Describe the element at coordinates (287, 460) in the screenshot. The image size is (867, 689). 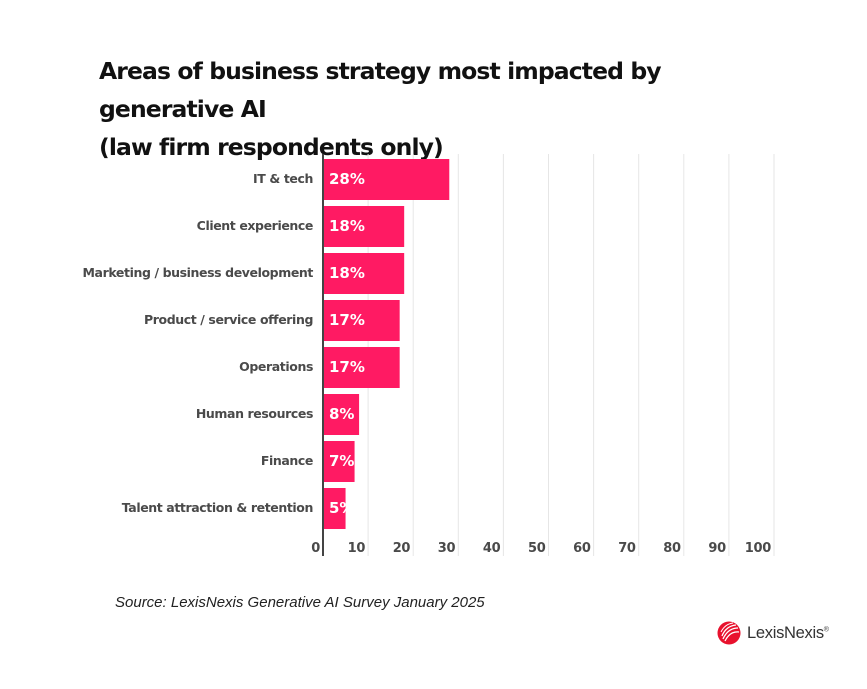
I see `category-label: Finance` at that location.